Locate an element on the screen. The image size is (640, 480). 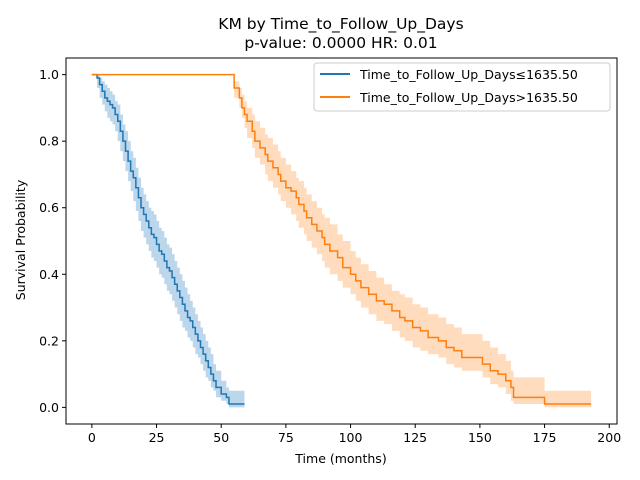
x-tick-label: 200 is located at coordinates (609, 437).